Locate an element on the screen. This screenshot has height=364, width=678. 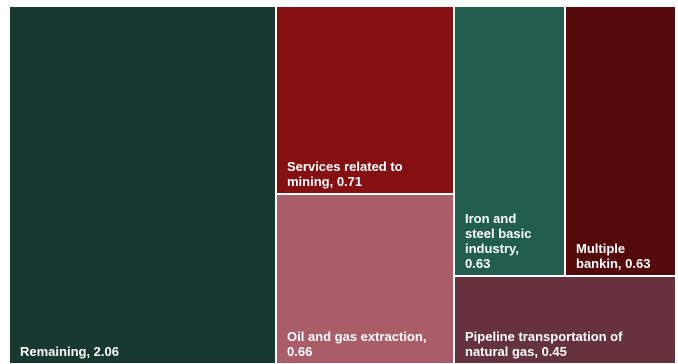
tile-label-multiple-bankin: Multiple bankin, 0.63 is located at coordinates (613, 256).